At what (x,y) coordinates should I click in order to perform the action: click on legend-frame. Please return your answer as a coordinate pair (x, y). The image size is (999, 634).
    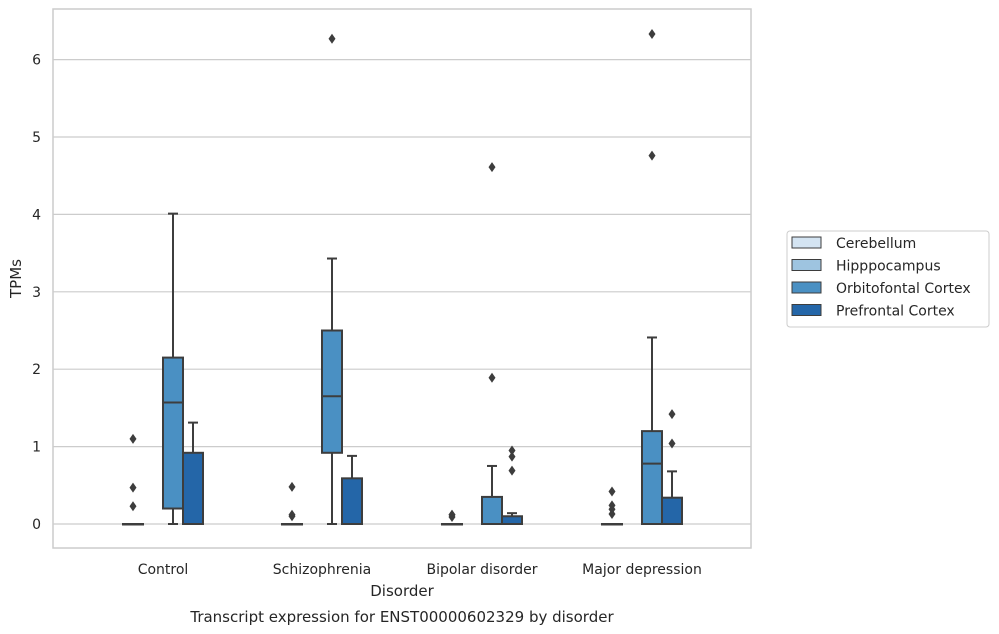
    Looking at the image, I should click on (888, 279).